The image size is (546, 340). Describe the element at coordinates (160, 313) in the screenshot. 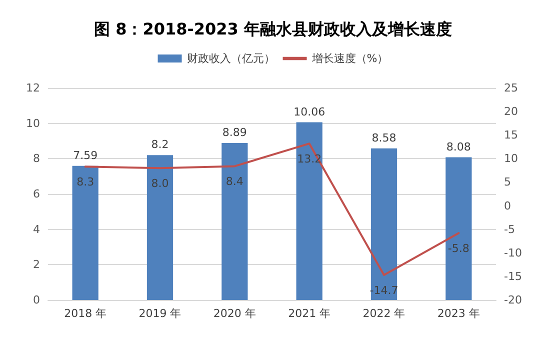

I see `x-tick-label: 2019 年` at that location.